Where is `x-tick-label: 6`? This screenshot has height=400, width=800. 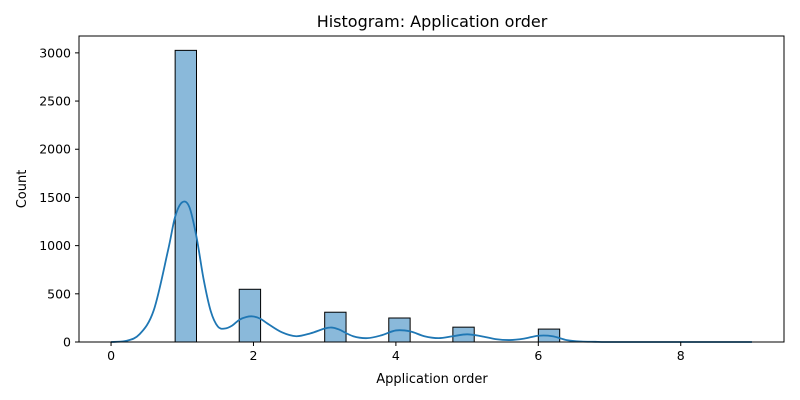 x-tick-label: 6 is located at coordinates (538, 355).